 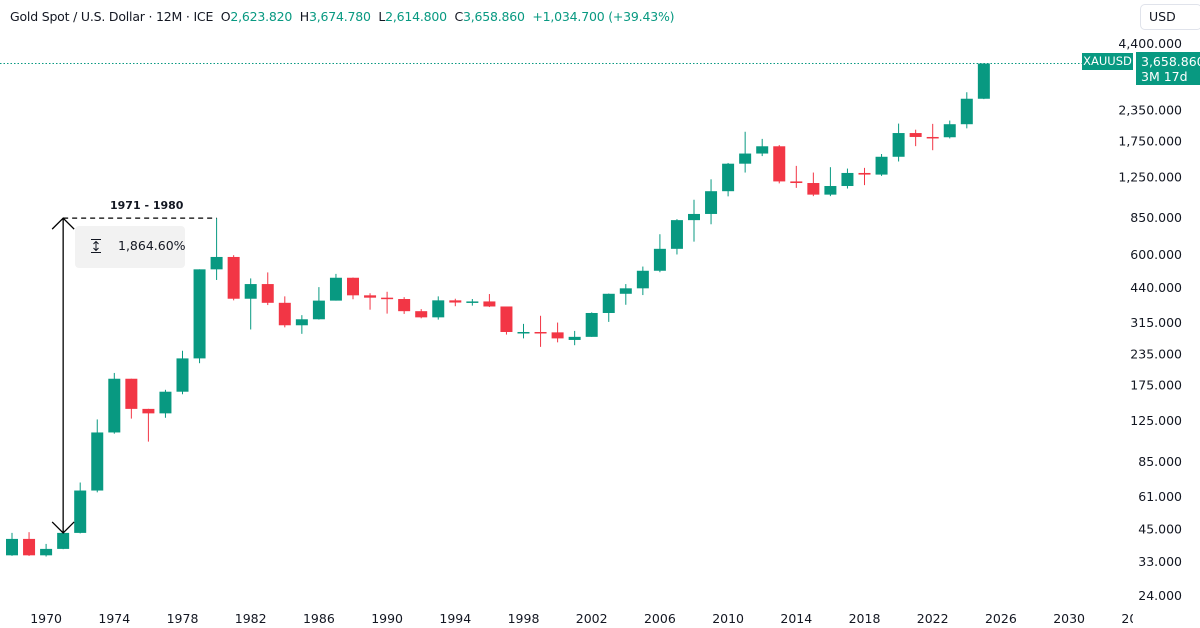 I want to click on candle-1993, so click(x=438, y=308).